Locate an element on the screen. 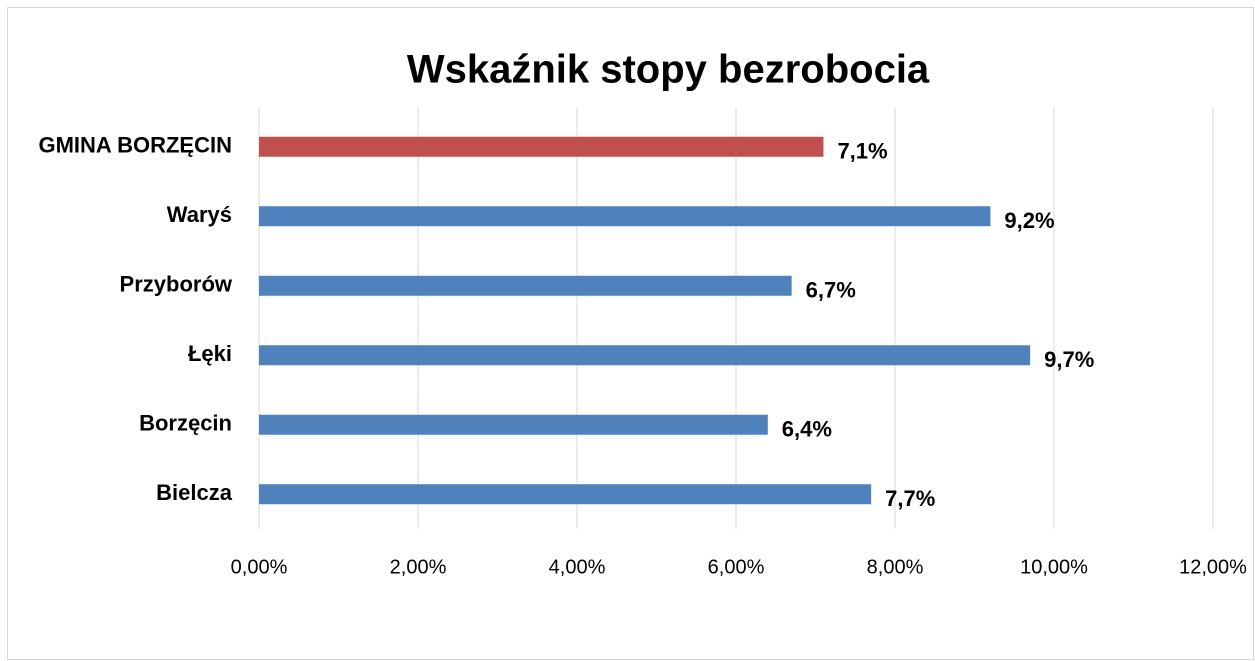 The width and height of the screenshot is (1255, 661). y-tick-label: GMINA BORZĘCIN is located at coordinates (135, 145).